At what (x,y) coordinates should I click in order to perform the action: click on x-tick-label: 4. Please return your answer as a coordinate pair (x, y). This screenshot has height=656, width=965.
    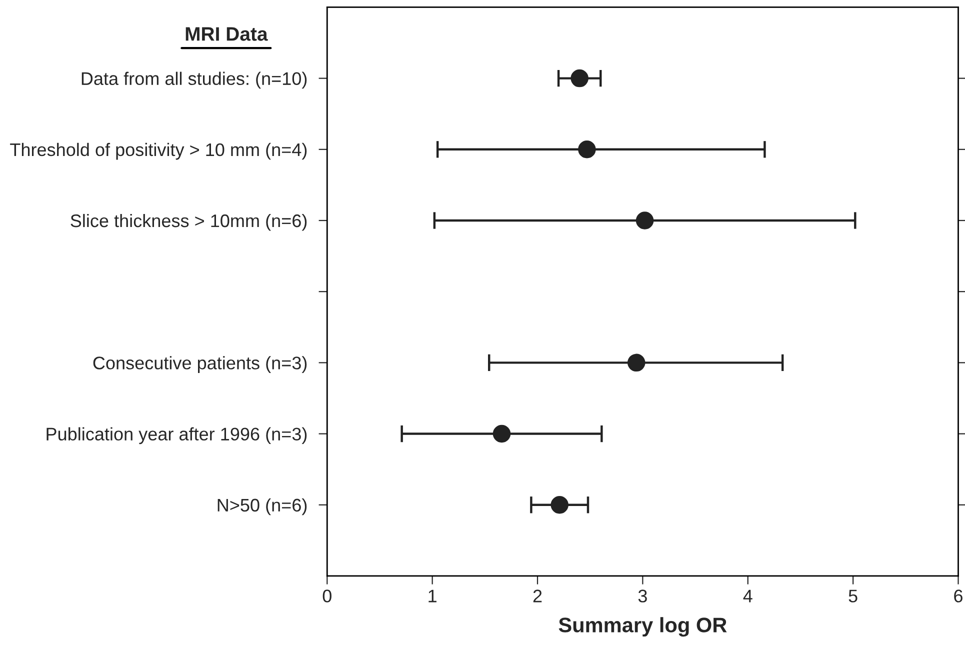
    Looking at the image, I should click on (747, 596).